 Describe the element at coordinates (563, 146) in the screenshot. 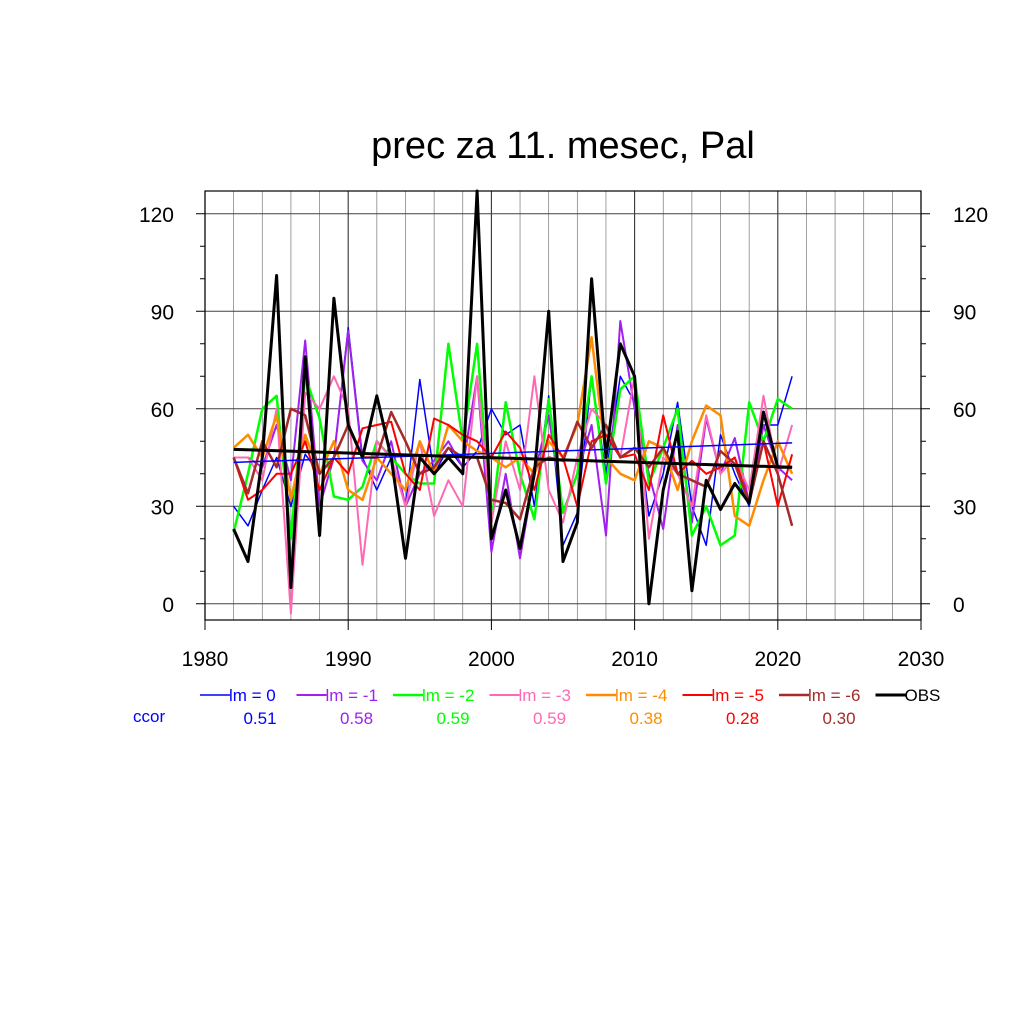

I see `chart-title: prec za 11. mesec, Pal` at that location.